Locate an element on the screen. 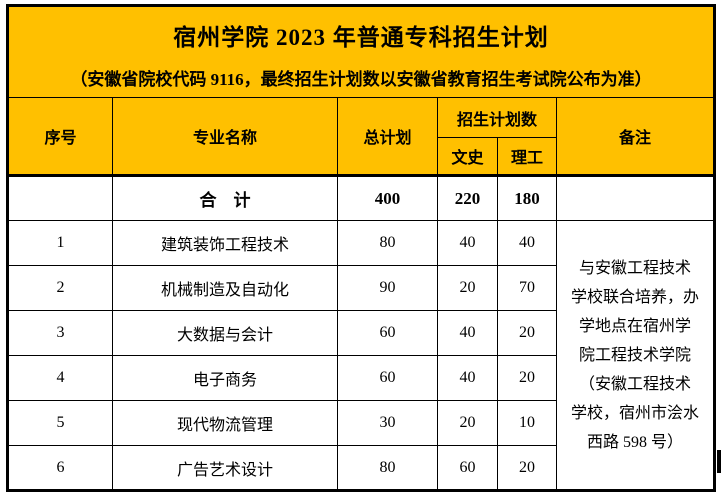  col-header-science: 理工 is located at coordinates (527, 156).